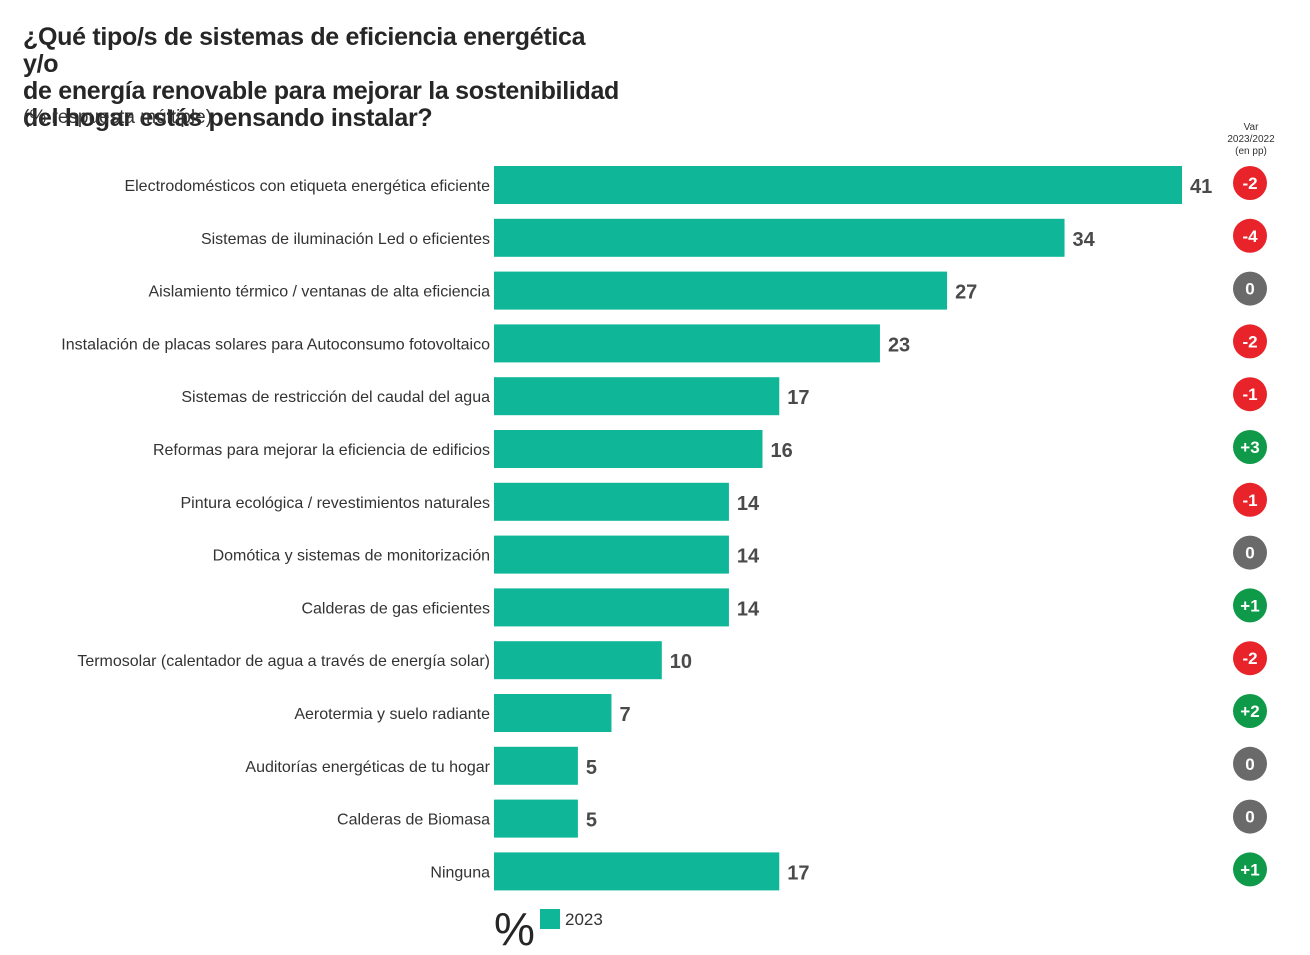  I want to click on legend-unit: %, so click(514, 929).